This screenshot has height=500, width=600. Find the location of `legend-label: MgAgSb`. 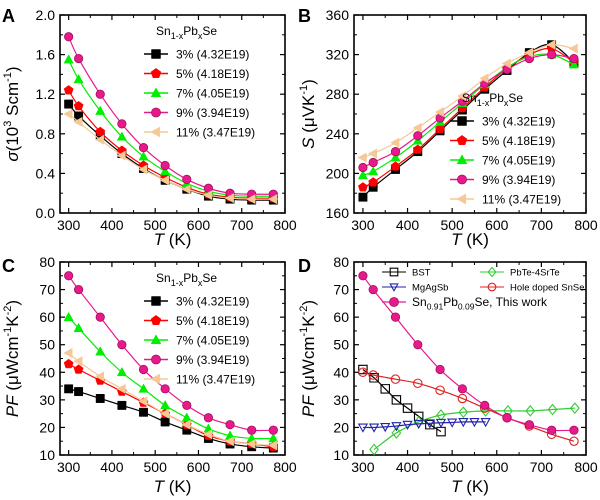

legend-label: MgAgSb is located at coordinates (430, 288).